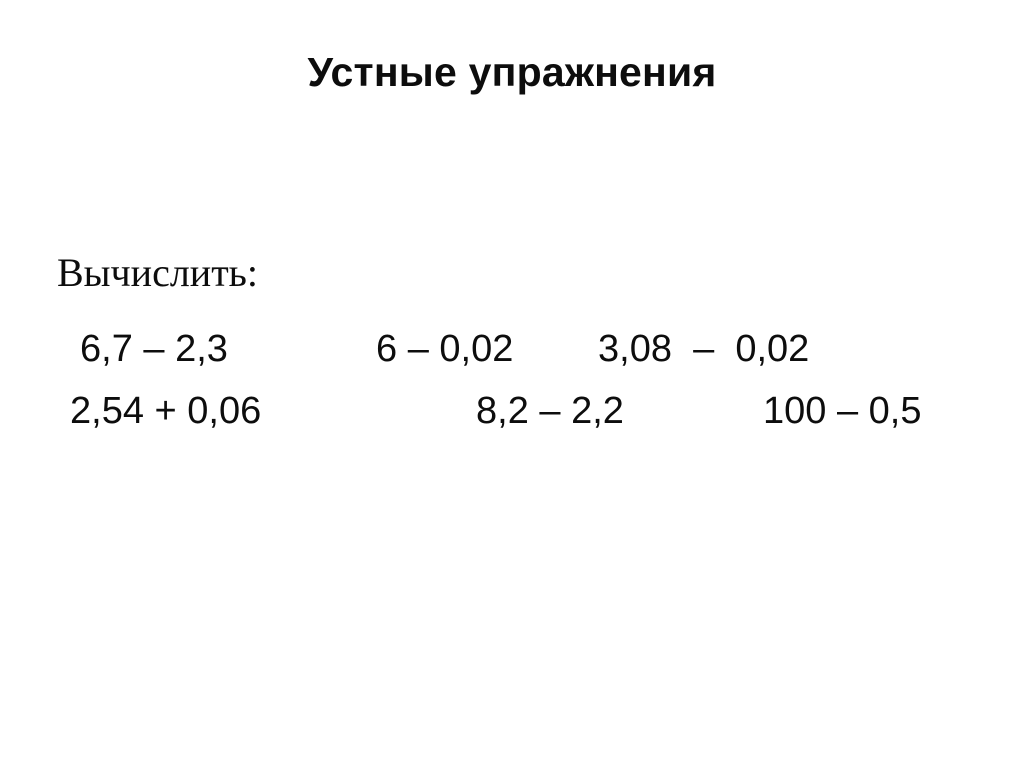  I want to click on page-title: Устные упражнения, so click(512, 72).